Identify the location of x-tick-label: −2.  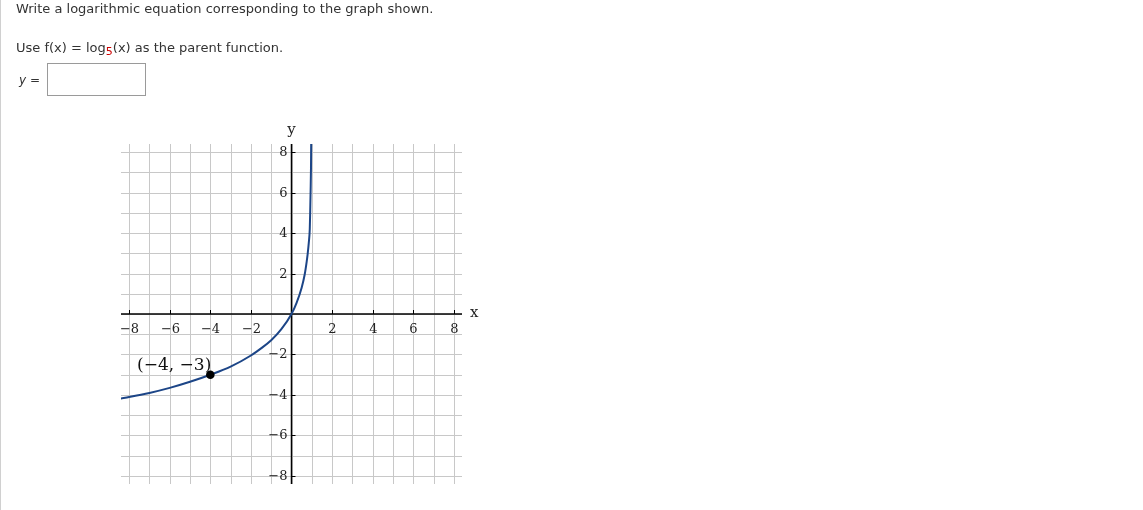
(251, 328).